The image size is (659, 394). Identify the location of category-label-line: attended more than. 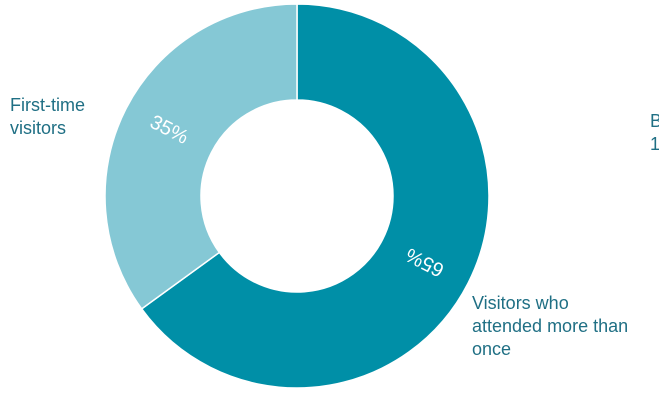
(550, 326).